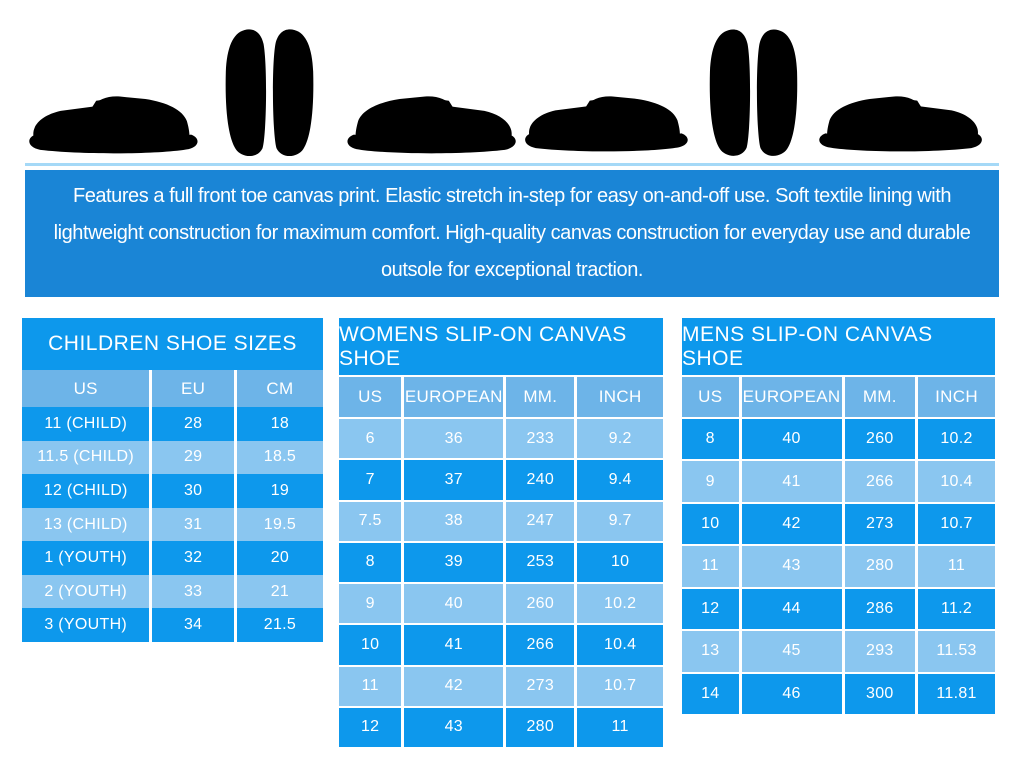  What do you see at coordinates (193, 524) in the screenshot?
I see `table-cell: 31` at bounding box center [193, 524].